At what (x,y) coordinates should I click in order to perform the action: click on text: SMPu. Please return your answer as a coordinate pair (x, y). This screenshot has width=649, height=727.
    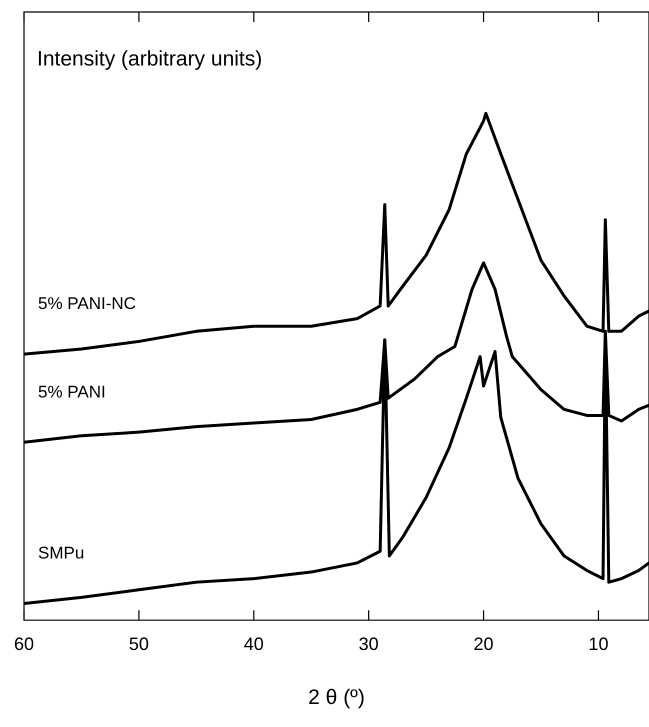
    Looking at the image, I should click on (61, 552).